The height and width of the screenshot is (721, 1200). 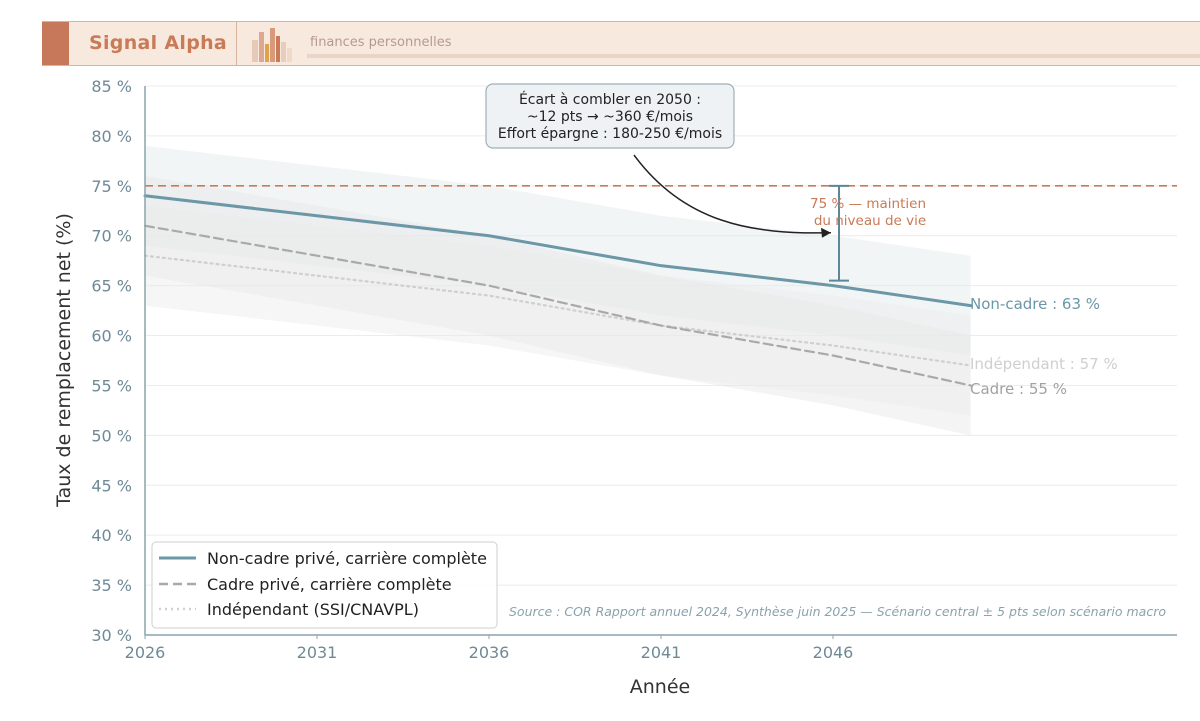 I want to click on annotation-line-1: Écart à combler en 2050 :, so click(x=610, y=99).